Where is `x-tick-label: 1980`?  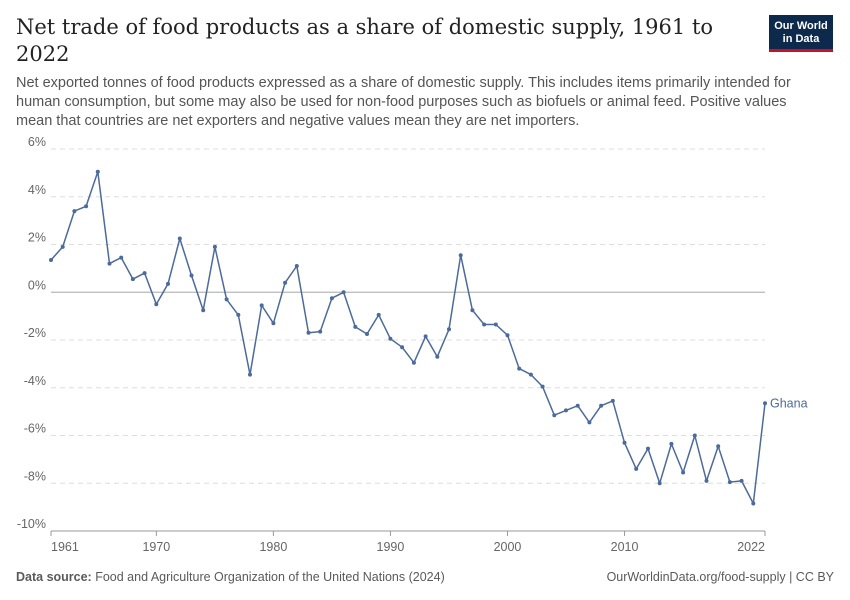
x-tick-label: 1980 is located at coordinates (273, 547).